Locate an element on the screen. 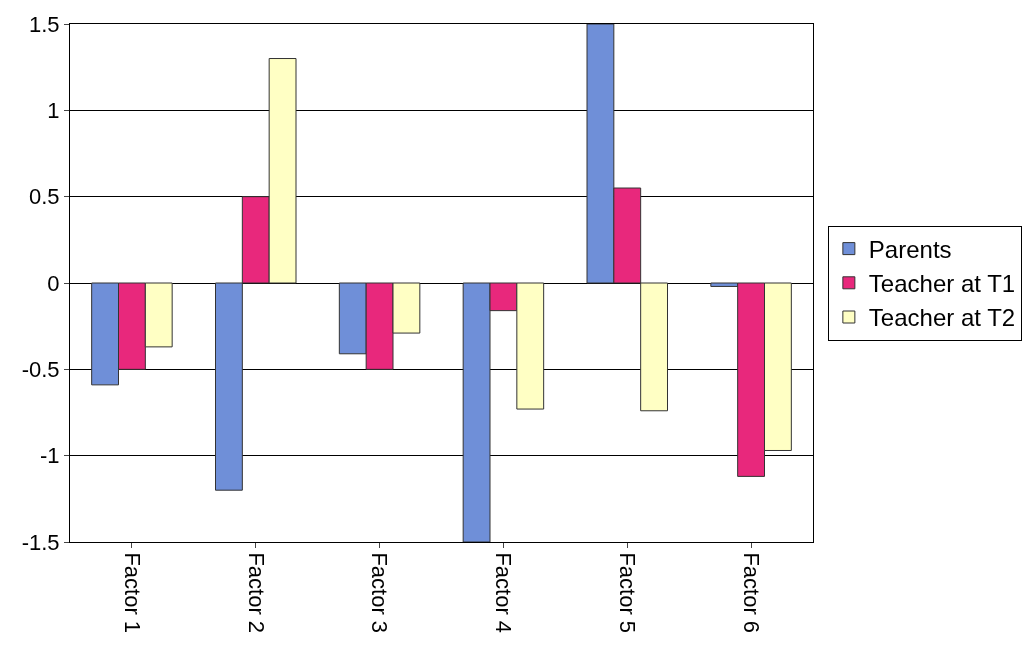  legend-label: Teacher at T1 is located at coordinates (942, 284).